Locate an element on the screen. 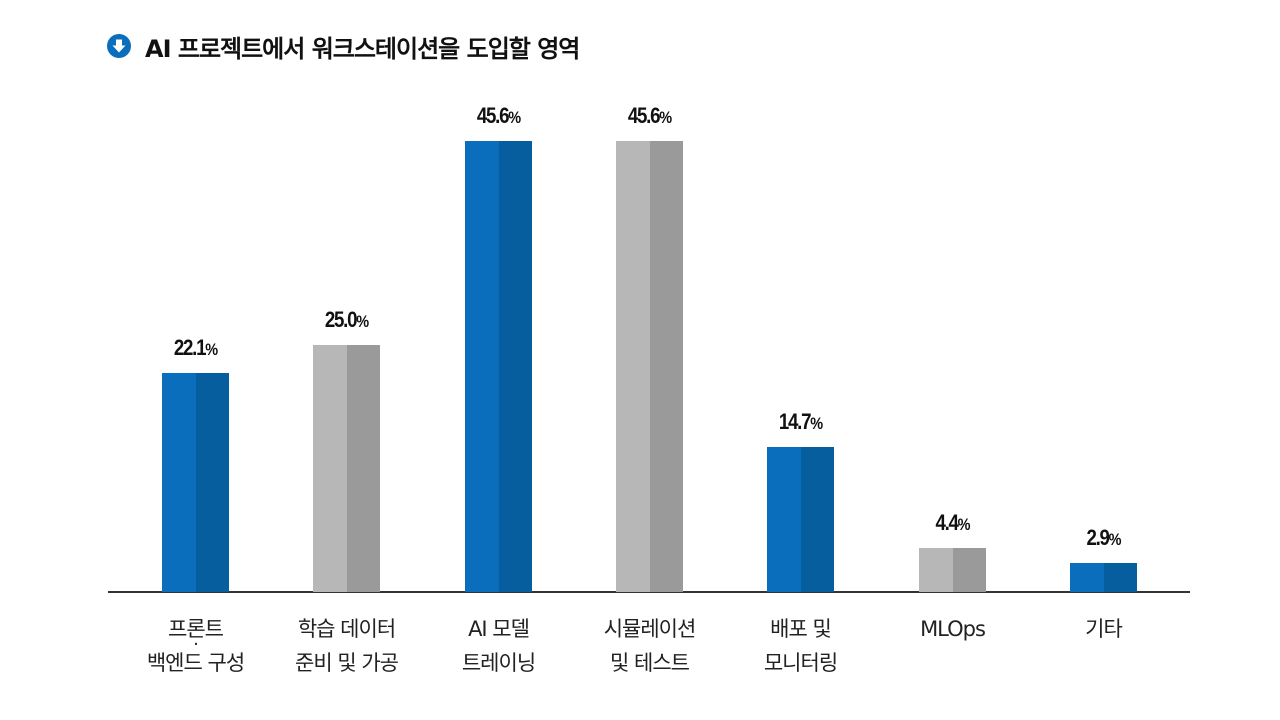  value-label: 22.1% is located at coordinates (195, 347).